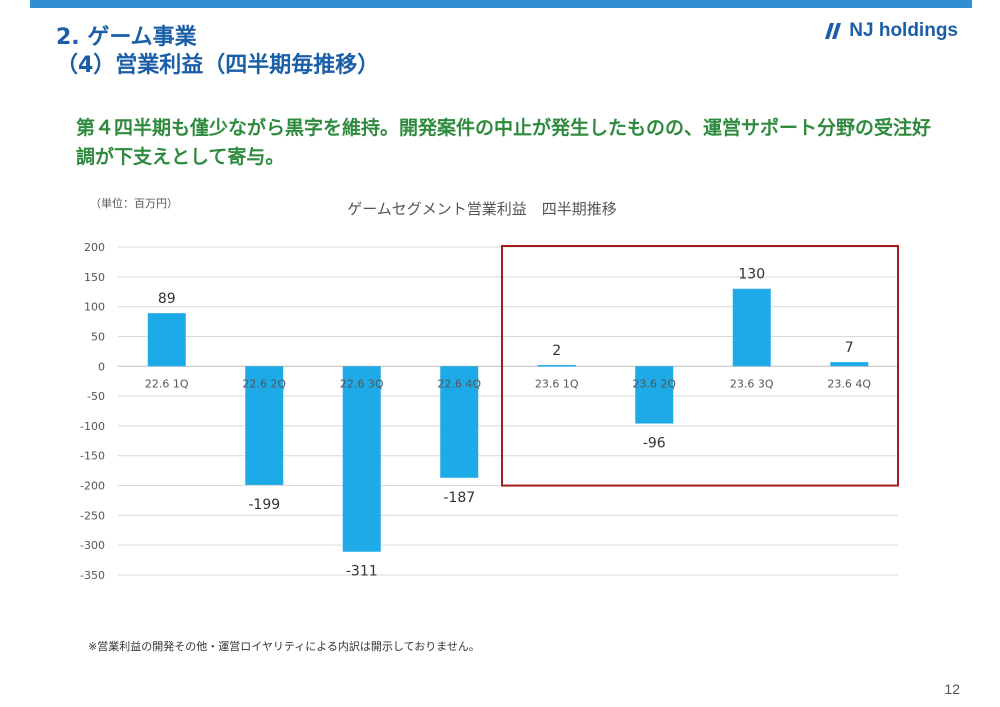 The height and width of the screenshot is (707, 1000). What do you see at coordinates (849, 383) in the screenshot?
I see `x-tick-label: 23.6 4Q` at bounding box center [849, 383].